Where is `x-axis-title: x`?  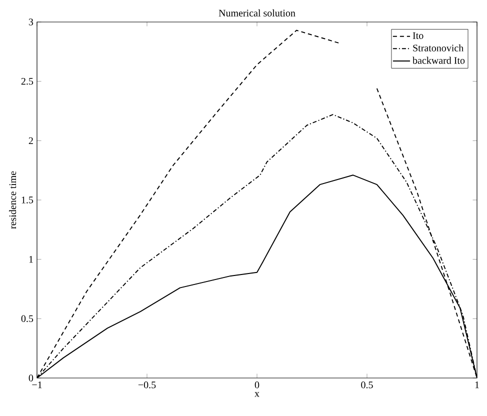
x-axis-title: x is located at coordinates (257, 394).